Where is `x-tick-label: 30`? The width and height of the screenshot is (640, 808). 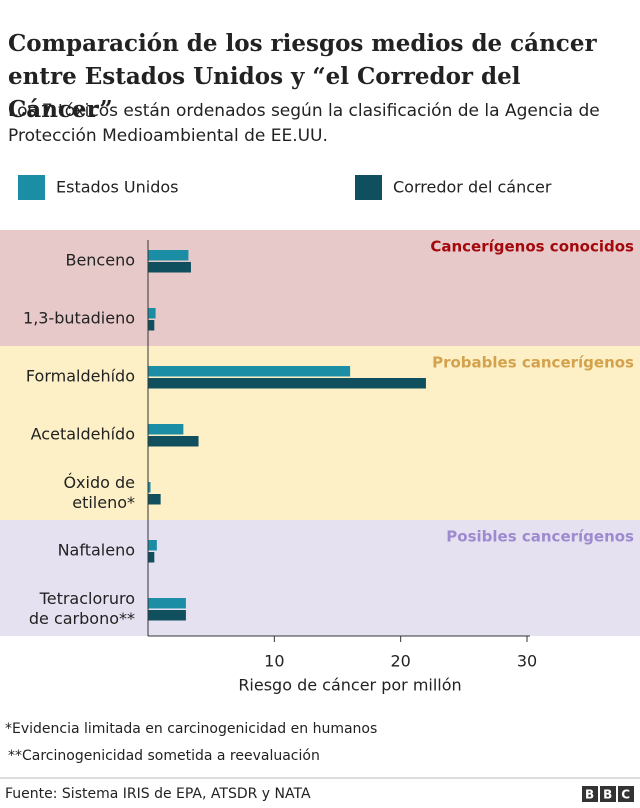
x-tick-label: 30 is located at coordinates (527, 661).